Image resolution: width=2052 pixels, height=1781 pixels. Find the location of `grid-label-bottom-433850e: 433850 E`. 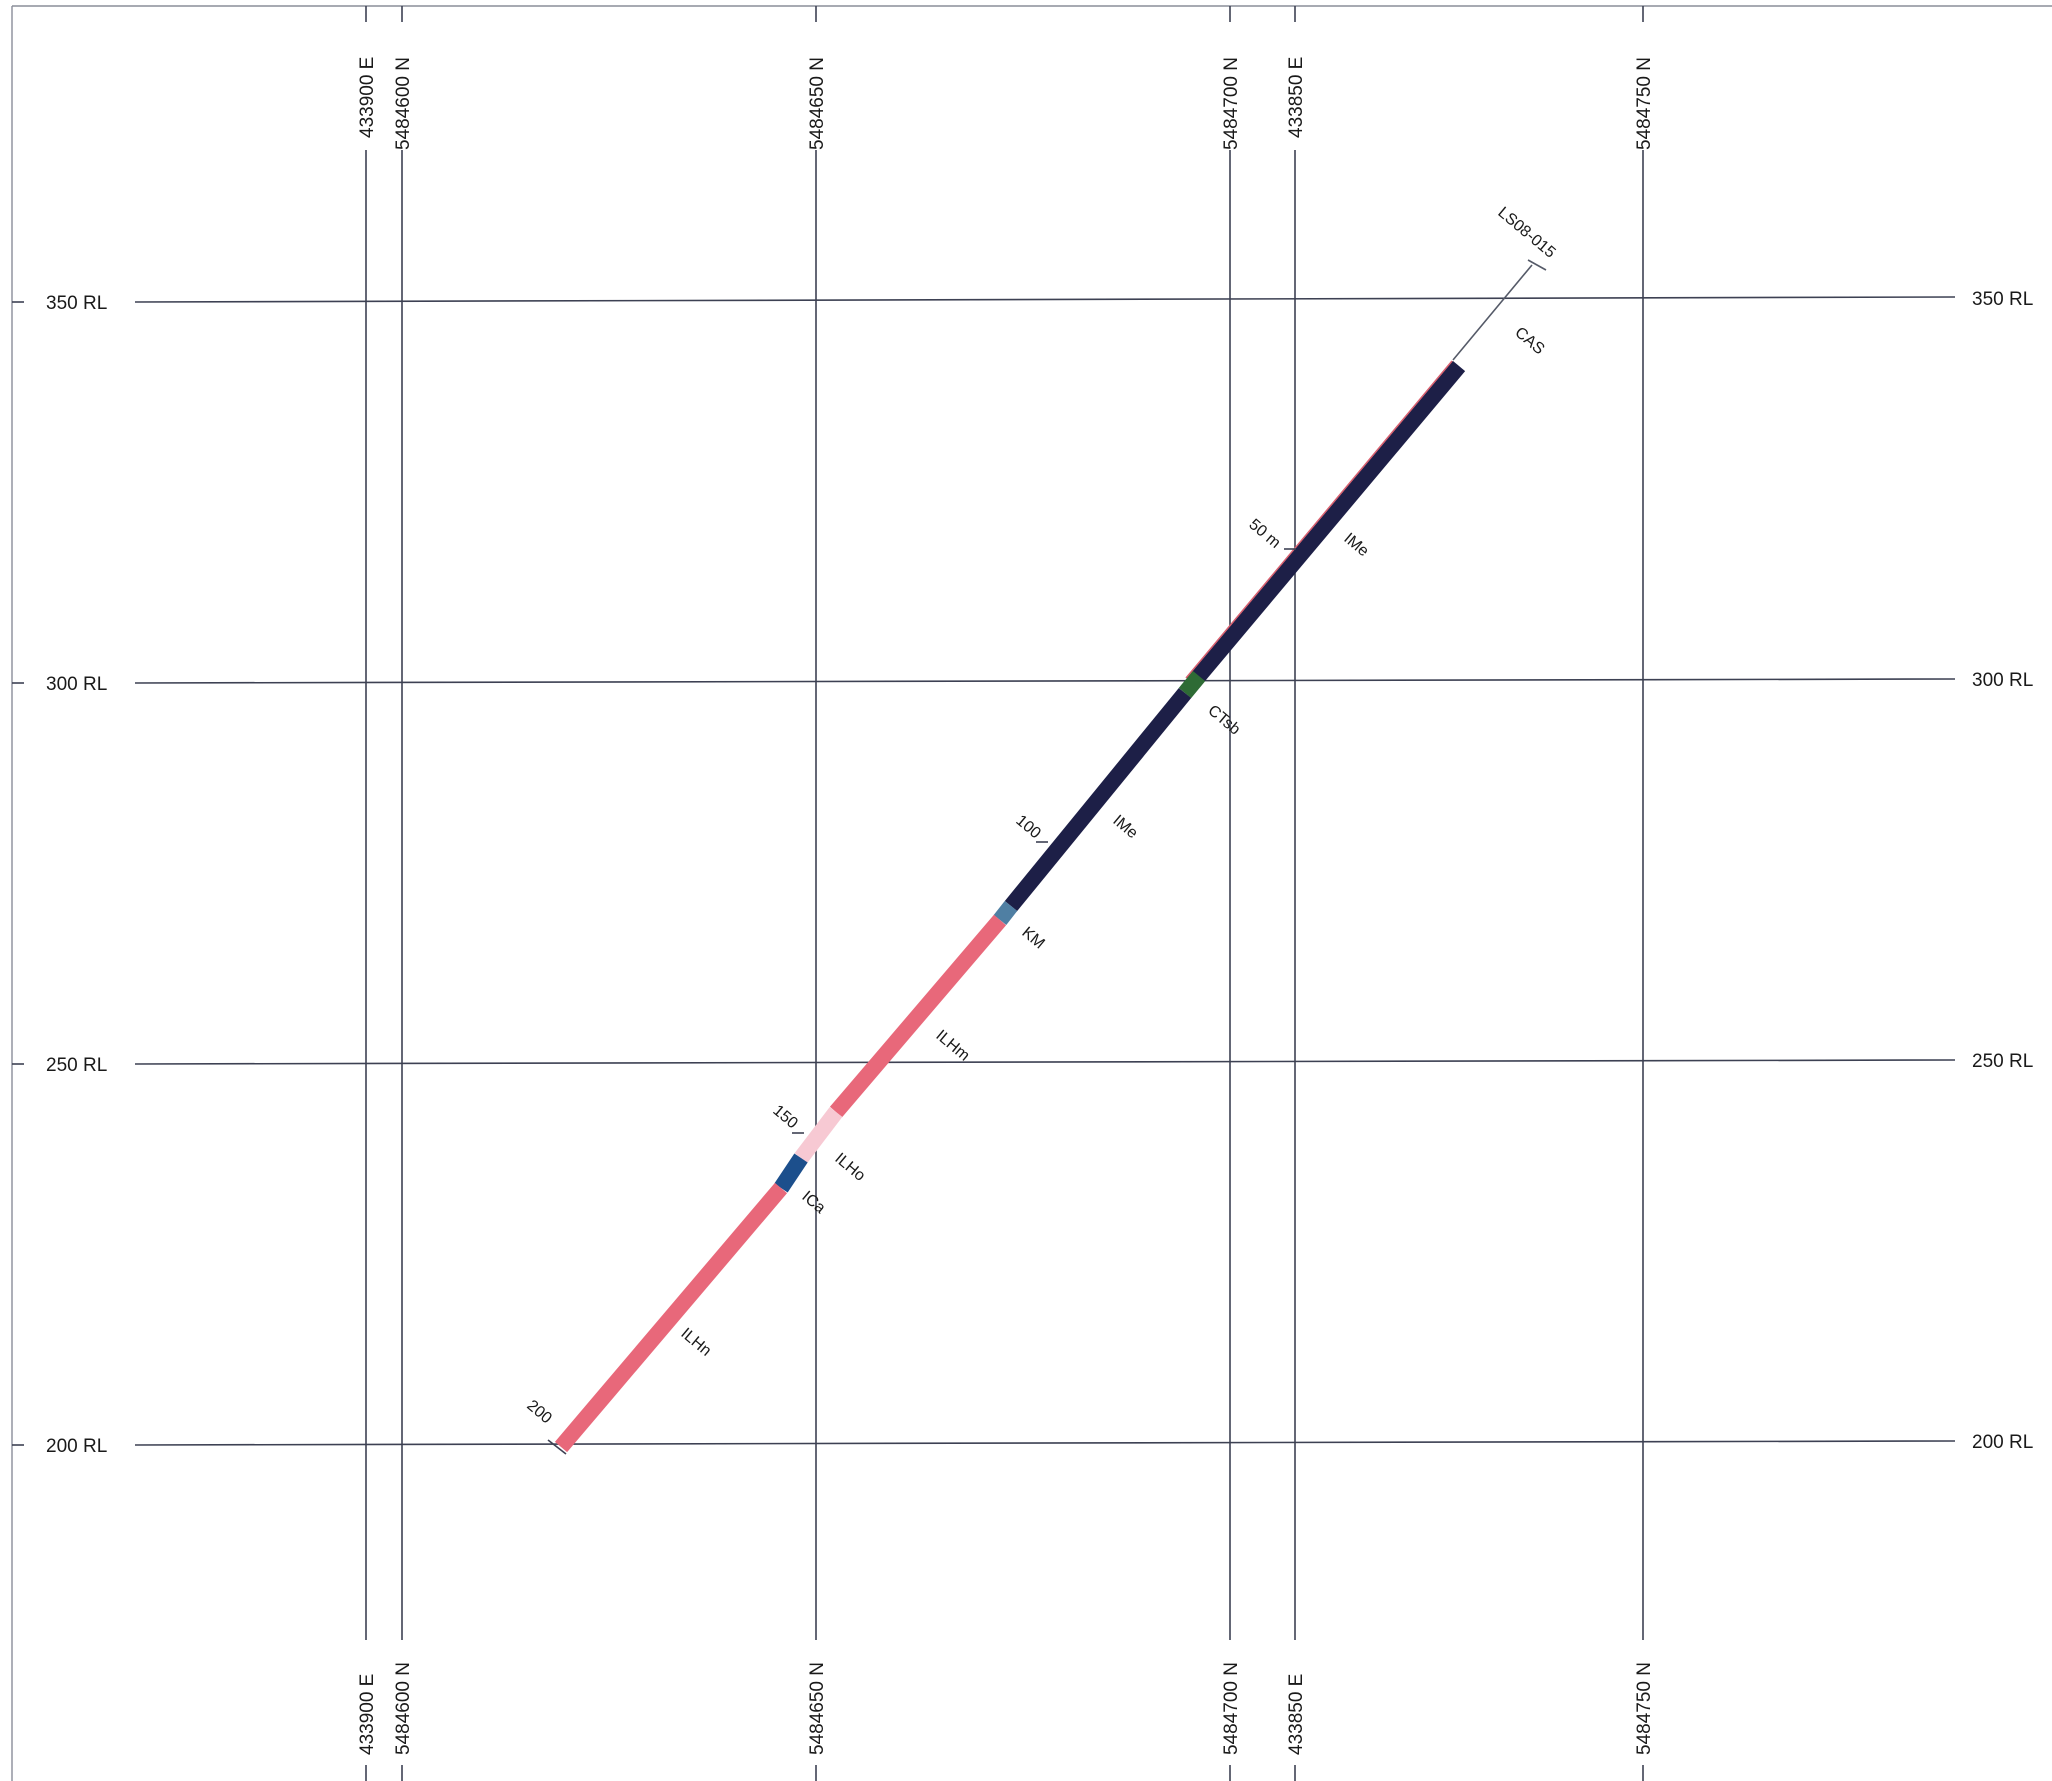

grid-label-bottom-433850e: 433850 E is located at coordinates (1296, 1714).